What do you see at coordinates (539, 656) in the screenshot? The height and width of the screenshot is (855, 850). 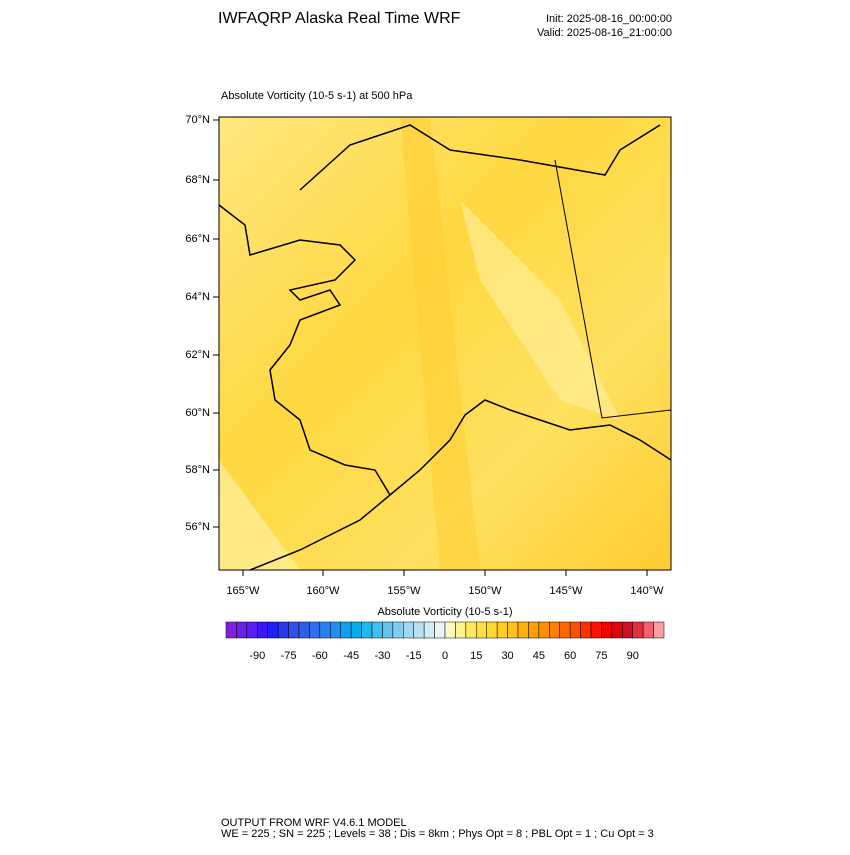 I see `colorbar-tick-label: 45` at bounding box center [539, 656].